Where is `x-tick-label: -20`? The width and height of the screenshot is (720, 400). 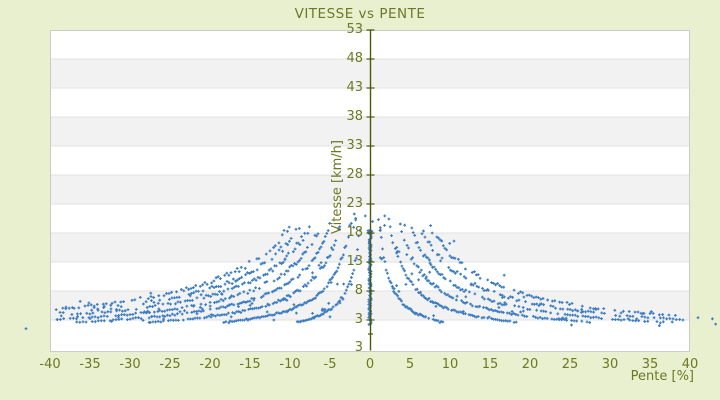
x-tick-label: -20 is located at coordinates (210, 364).